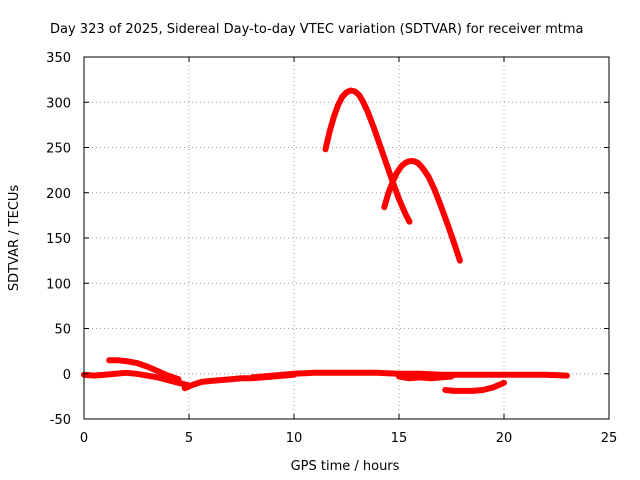  I want to click on y-tick-label: 0, so click(67, 375).